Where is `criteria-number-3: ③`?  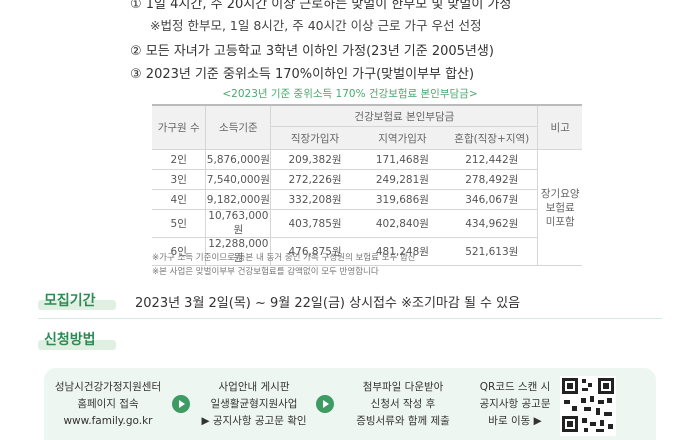 criteria-number-3: ③ is located at coordinates (136, 74).